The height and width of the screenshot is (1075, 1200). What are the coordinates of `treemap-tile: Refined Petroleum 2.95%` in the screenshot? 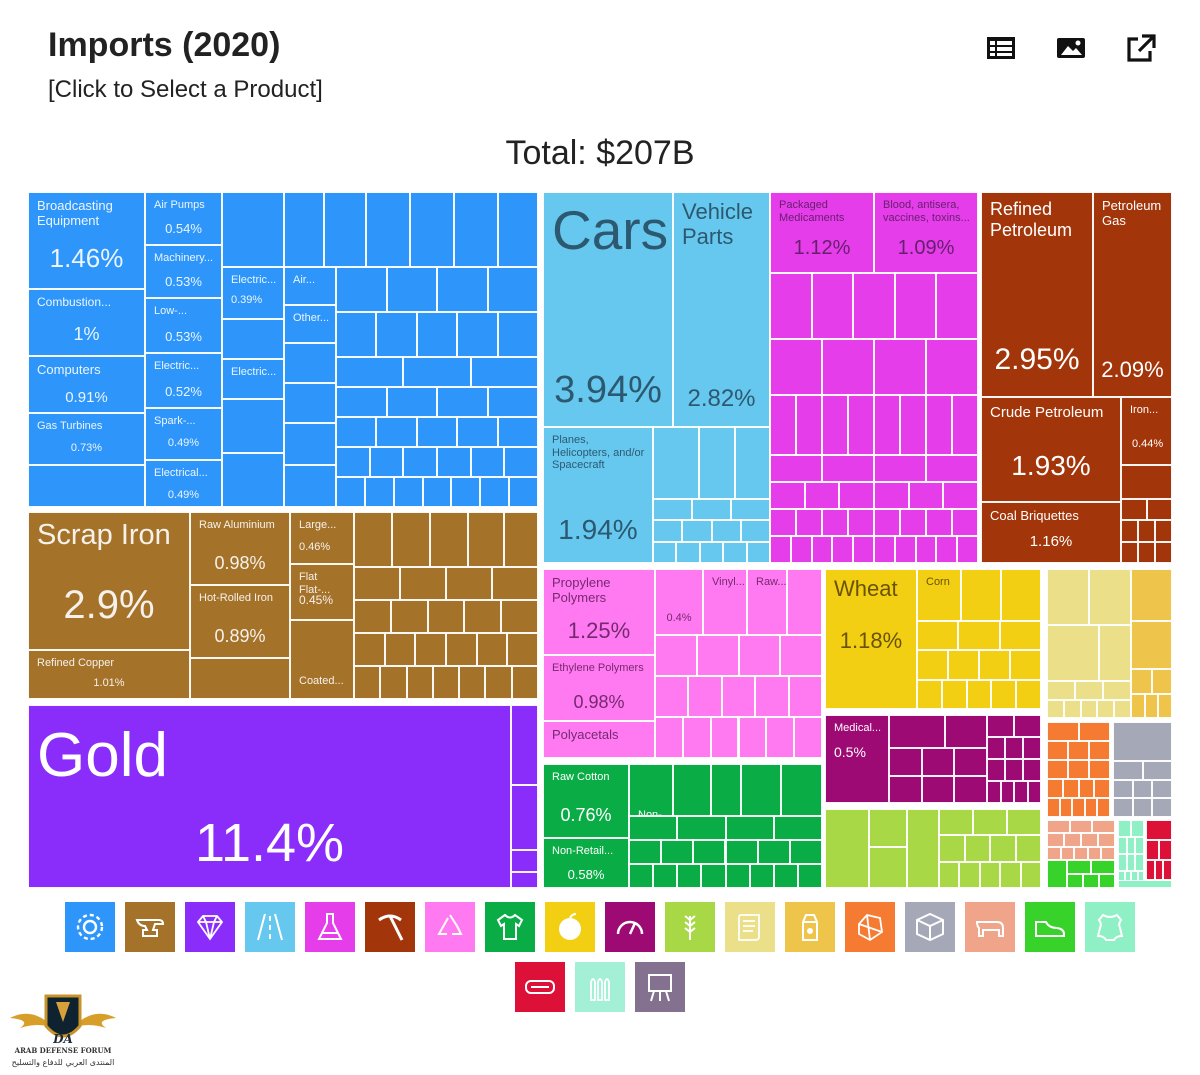 It's located at (1037, 294).